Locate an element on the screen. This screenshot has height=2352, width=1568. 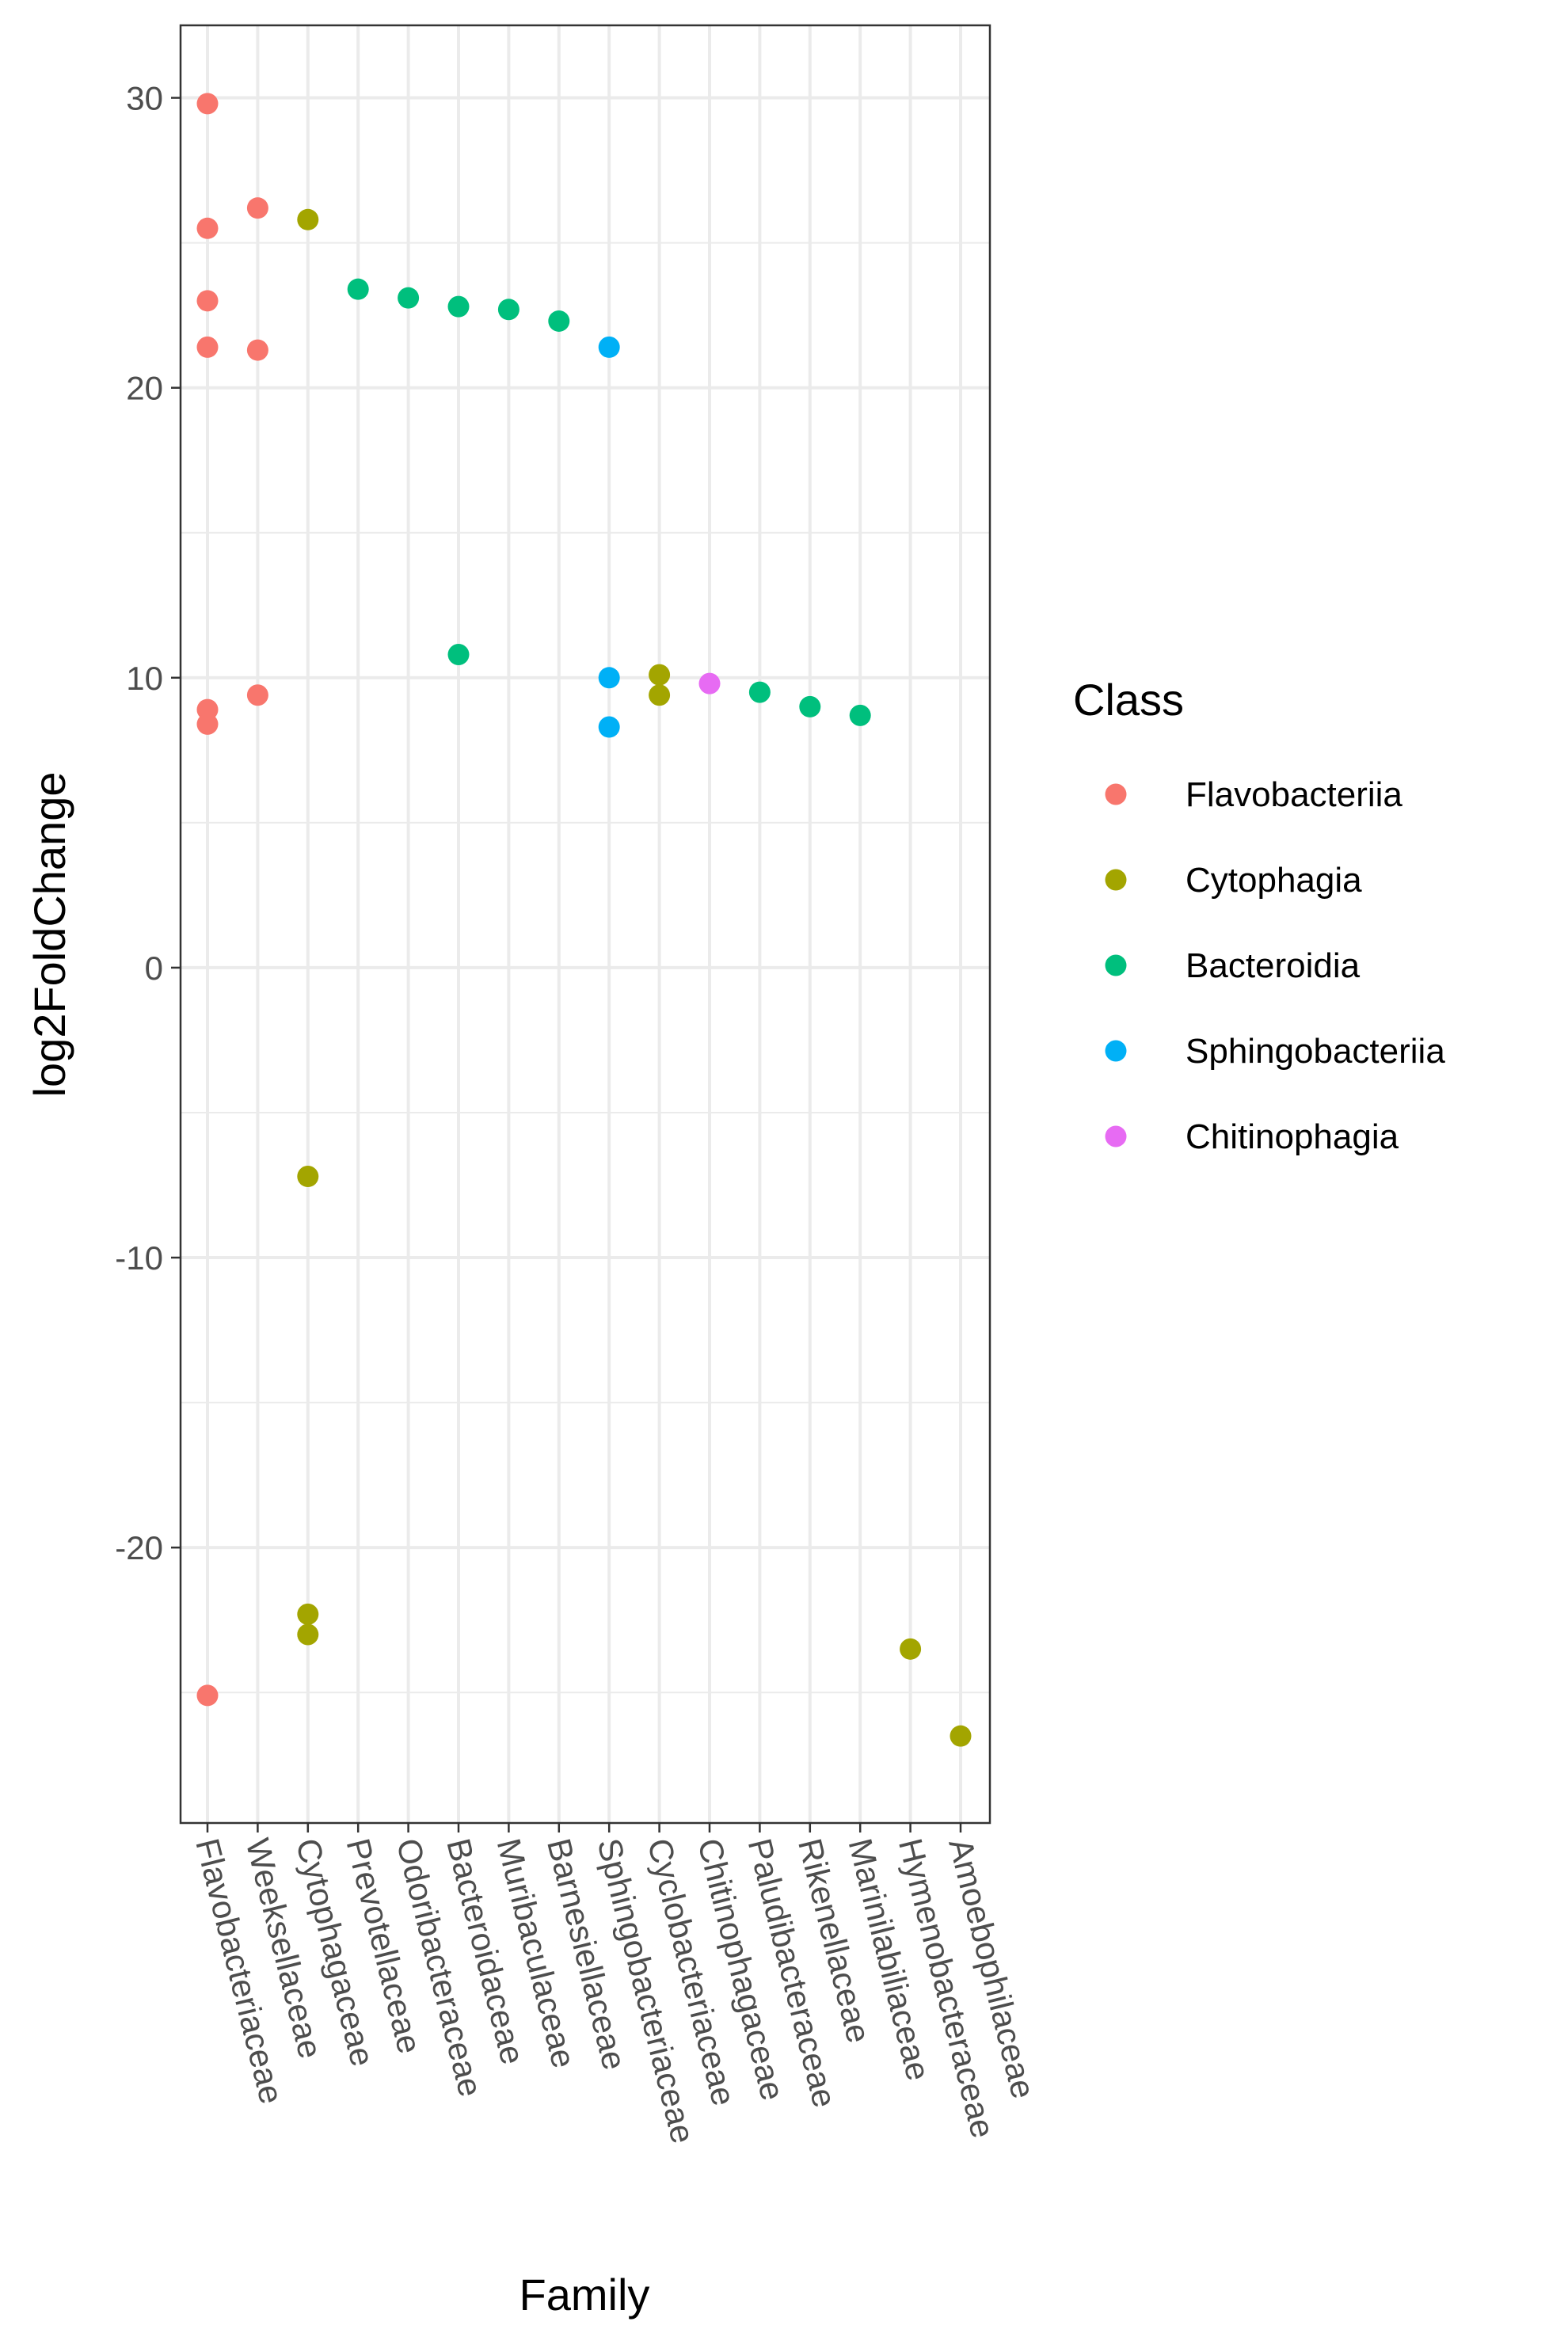
y-tick-label: 20 is located at coordinates (144, 388).